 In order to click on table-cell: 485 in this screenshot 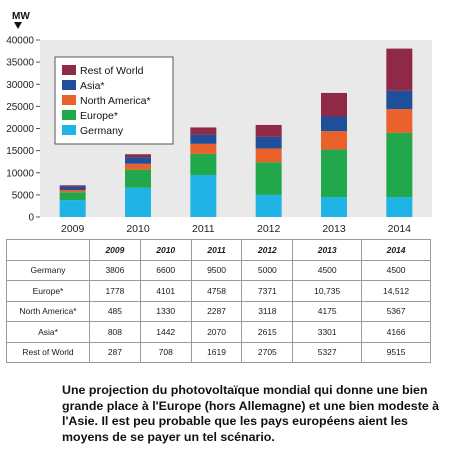, I will do `click(115, 311)`.